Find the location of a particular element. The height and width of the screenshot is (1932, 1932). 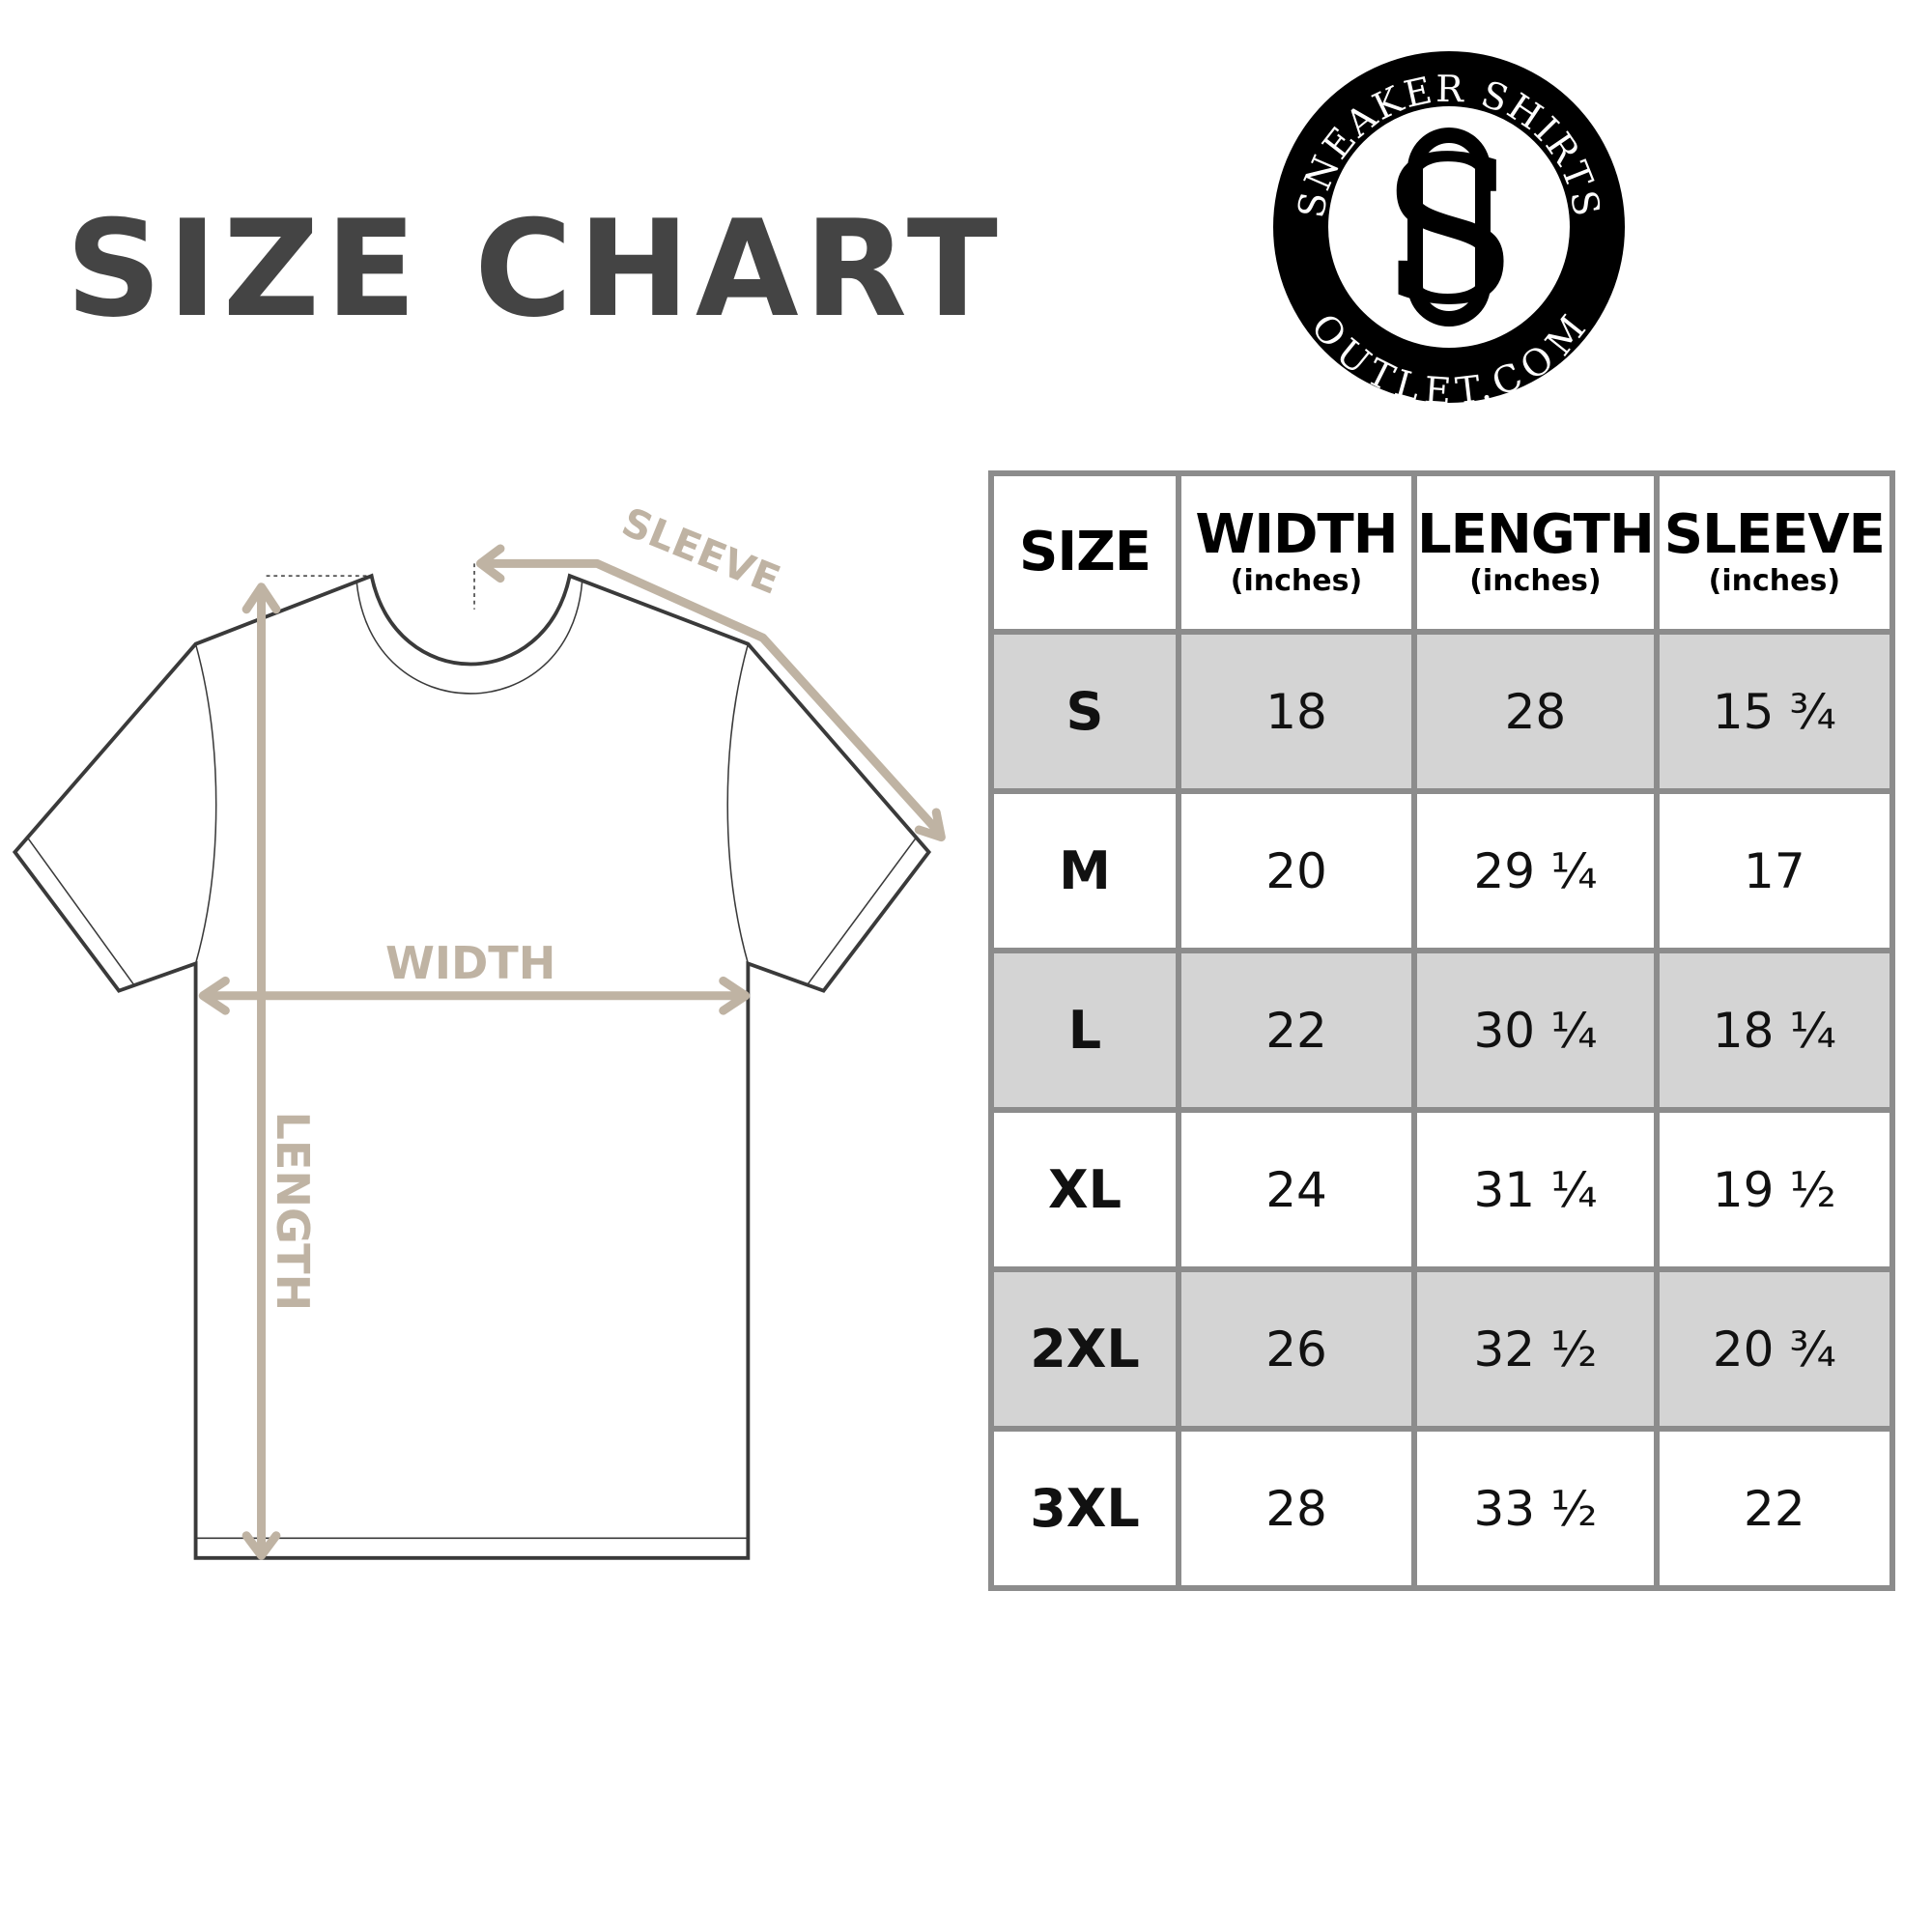

sleeve-cell: 22 is located at coordinates (1774, 1508).